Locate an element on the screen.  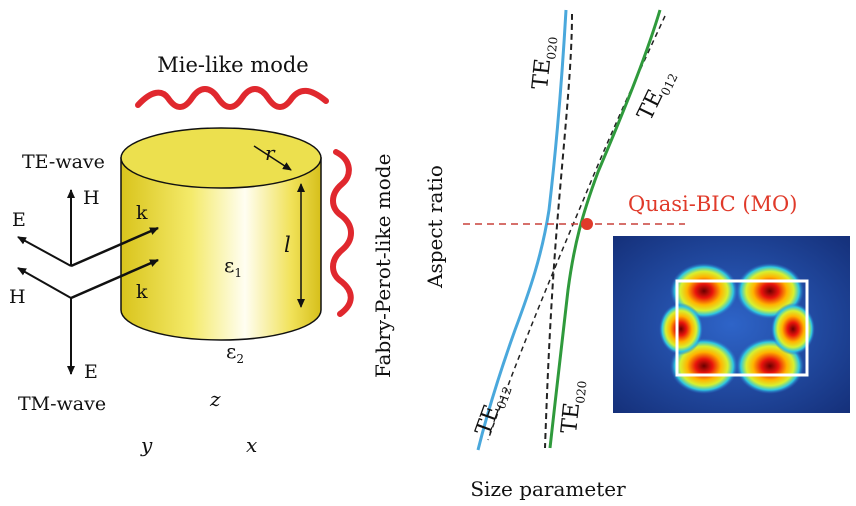
te-e-label: E is located at coordinates (19, 220).